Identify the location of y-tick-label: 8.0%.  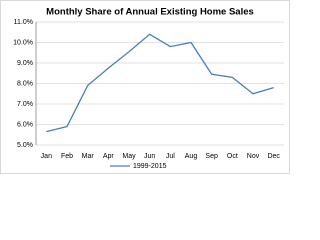
(25, 83).